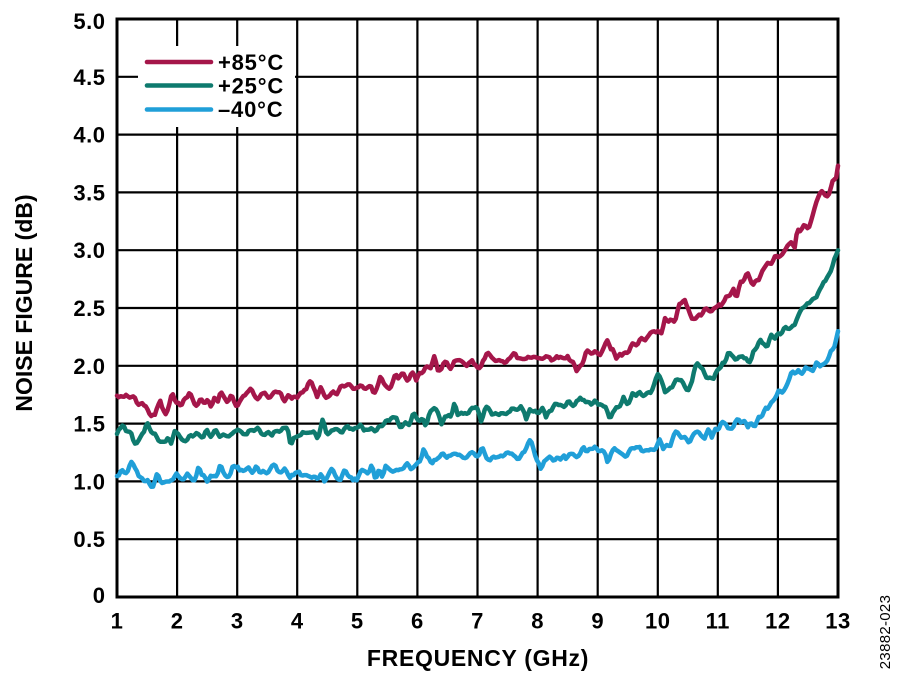 This screenshot has height=694, width=899. I want to click on svg-text: NOISE FIGURE (dB), so click(24, 302).